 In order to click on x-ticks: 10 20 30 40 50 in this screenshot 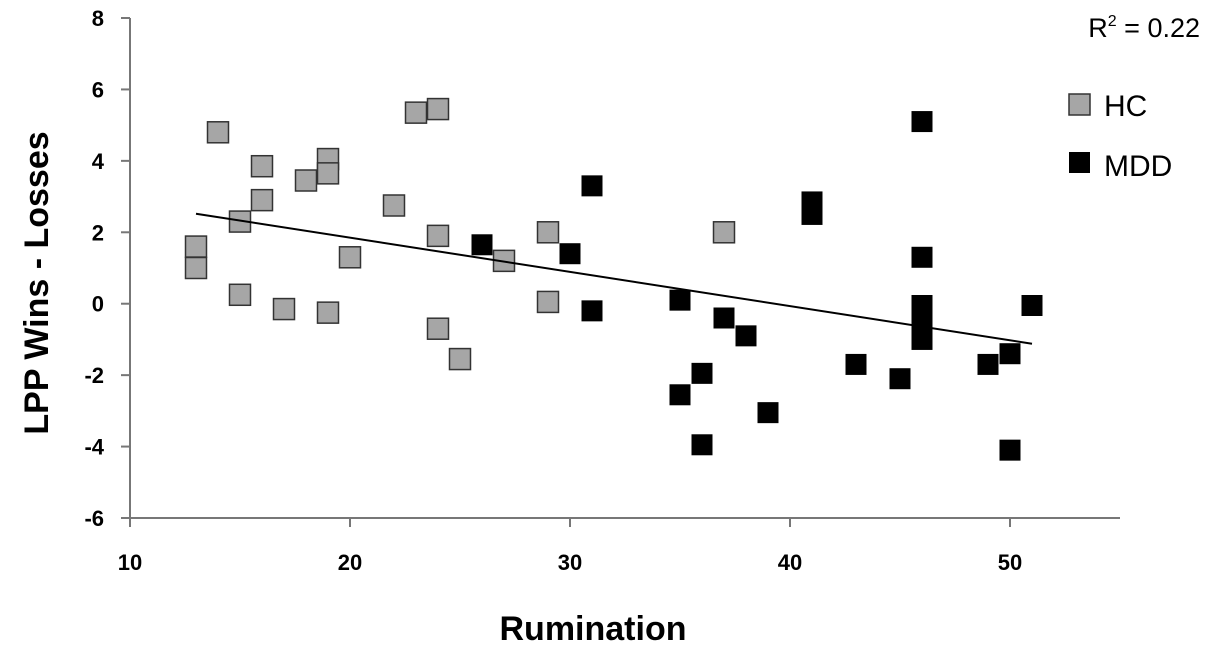, I will do `click(570, 546)`.